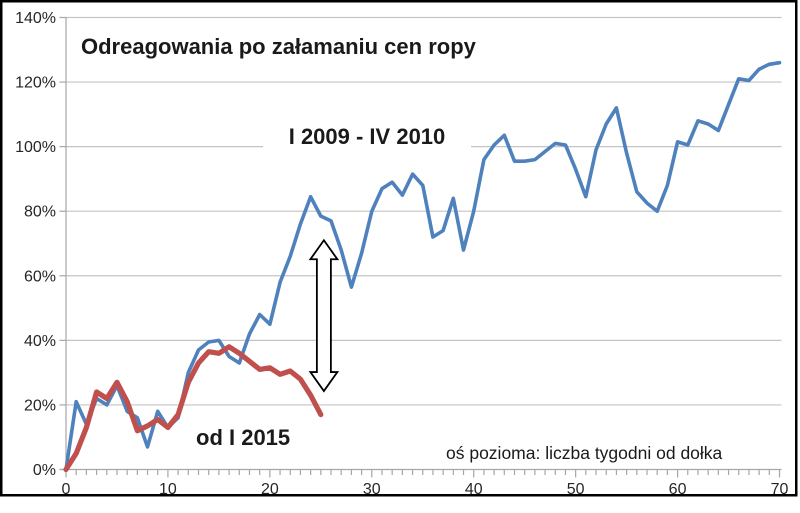 This screenshot has height=513, width=800. Describe the element at coordinates (324, 315) in the screenshot. I see `range-double-arrow` at that location.